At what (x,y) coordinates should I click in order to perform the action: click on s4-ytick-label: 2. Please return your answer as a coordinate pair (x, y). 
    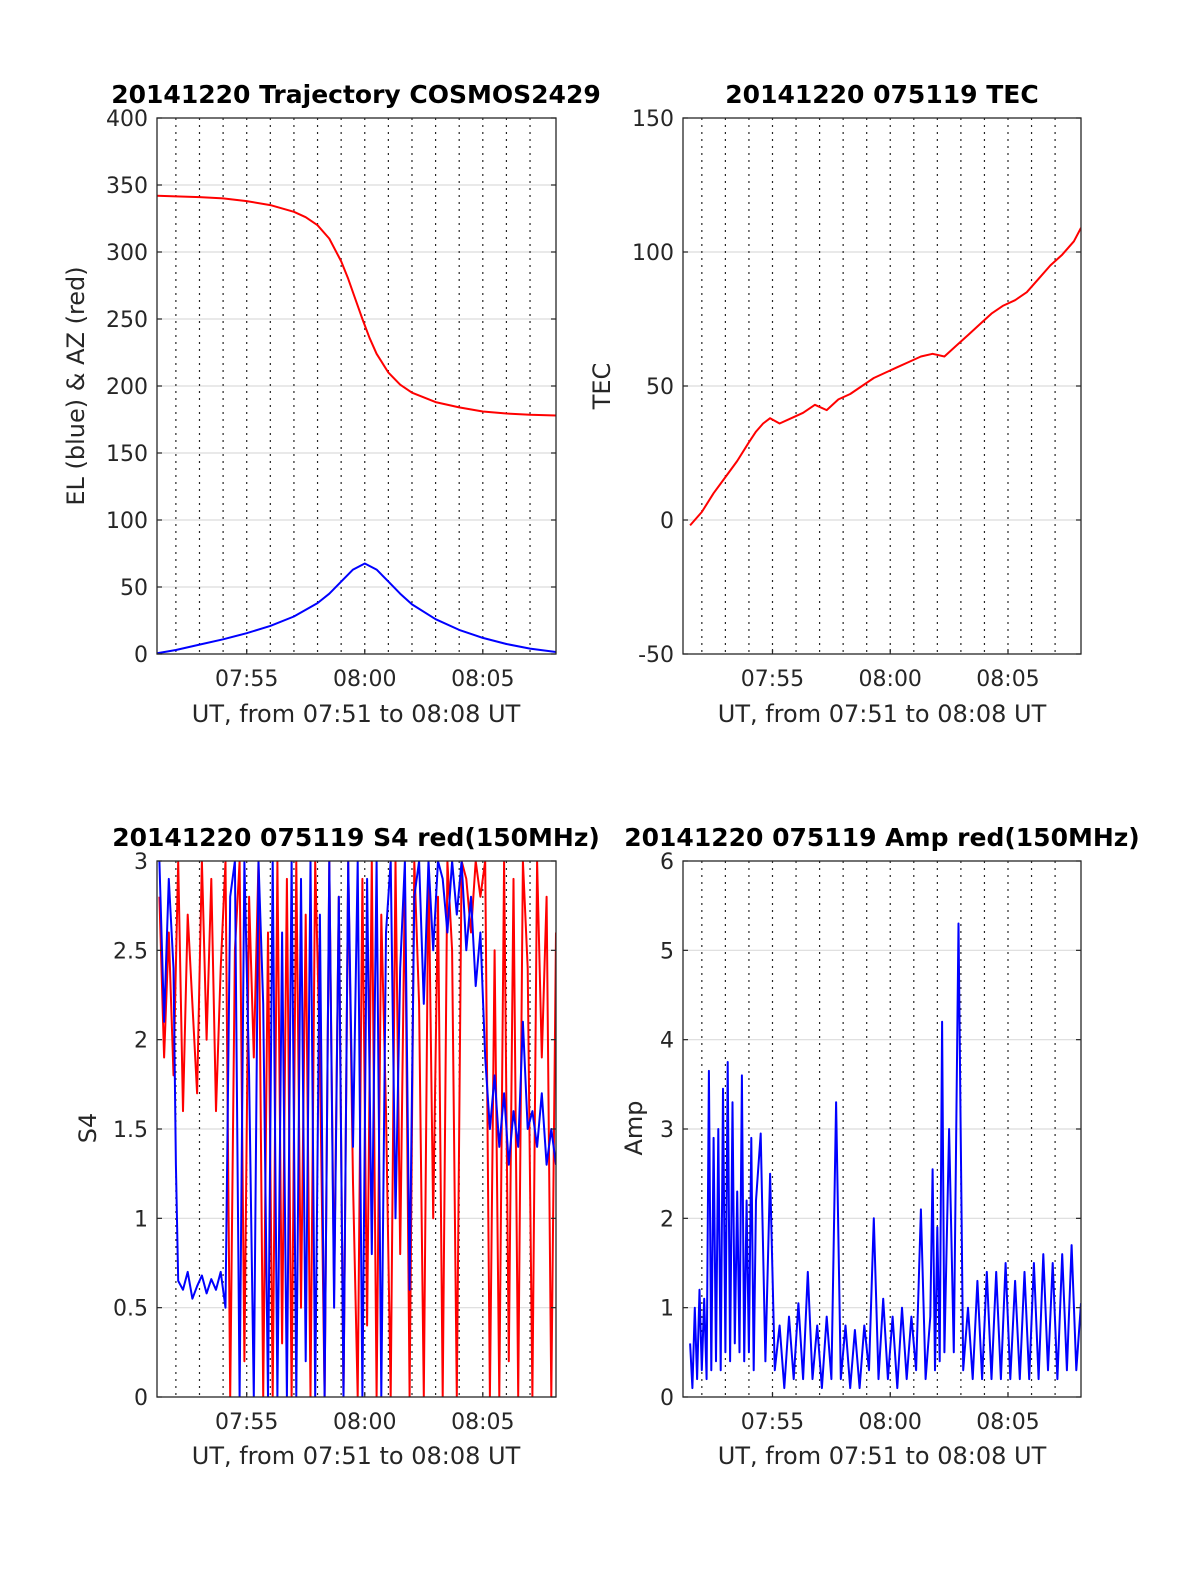
    Looking at the image, I should click on (141, 1041).